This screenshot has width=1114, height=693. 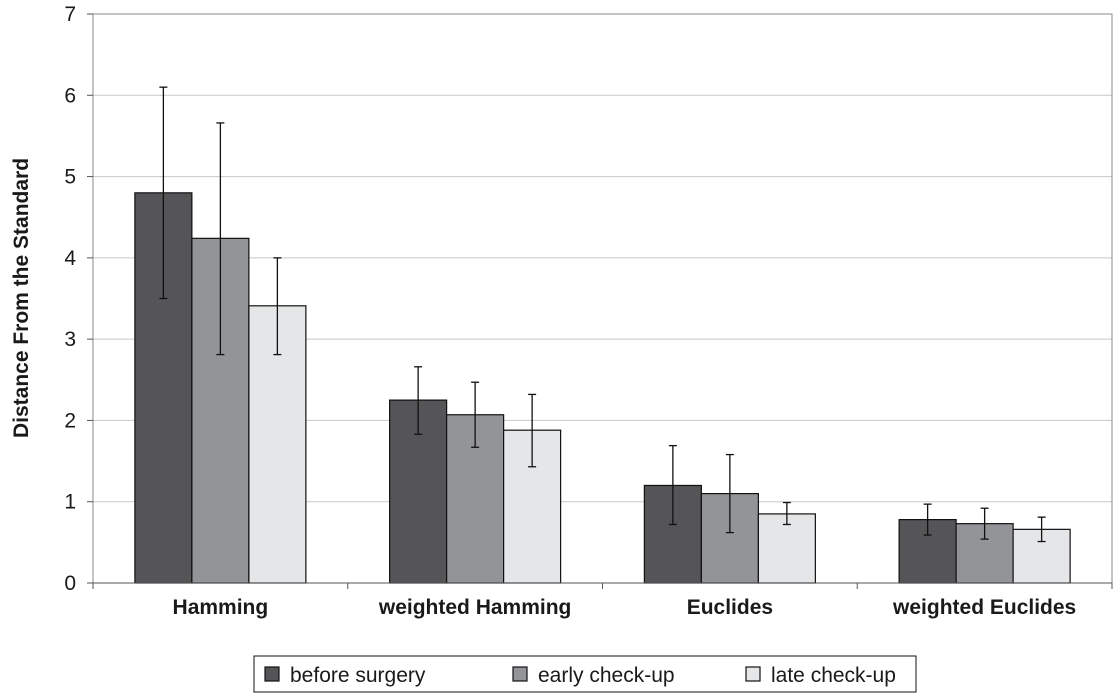 I want to click on x-category-label: Hamming, so click(x=221, y=607).